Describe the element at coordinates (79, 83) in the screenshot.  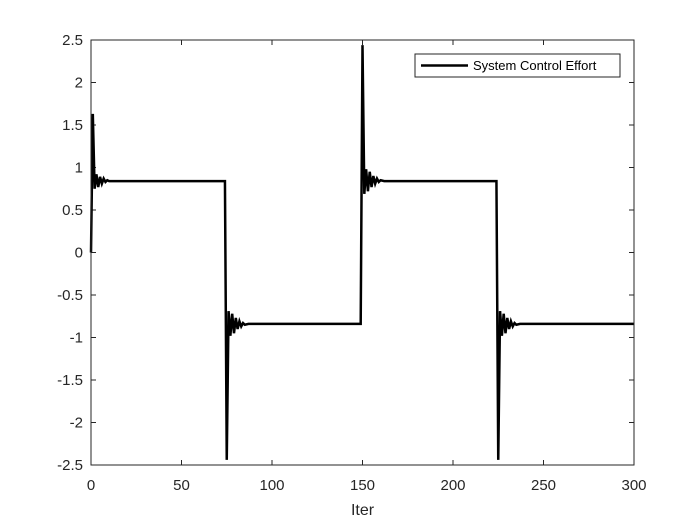
I see `y-tick-label: 2` at that location.